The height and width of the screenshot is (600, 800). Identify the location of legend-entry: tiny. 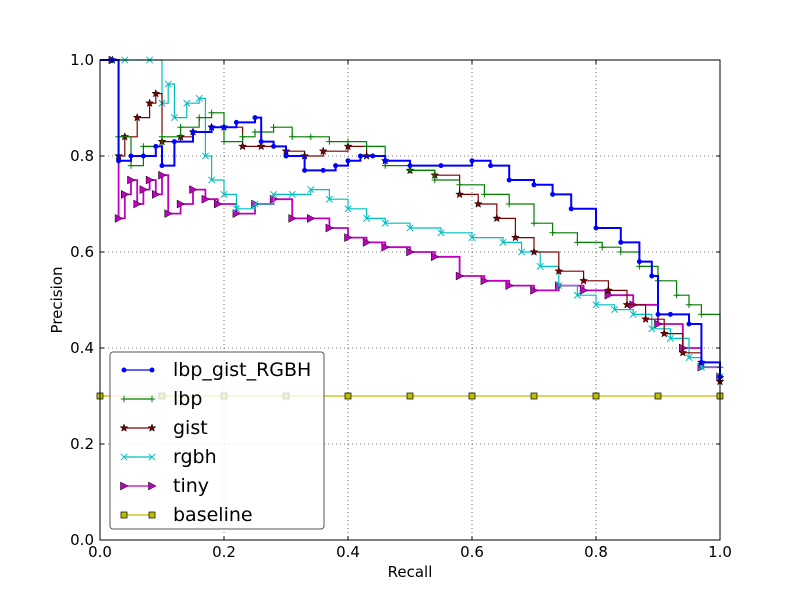
(164, 486).